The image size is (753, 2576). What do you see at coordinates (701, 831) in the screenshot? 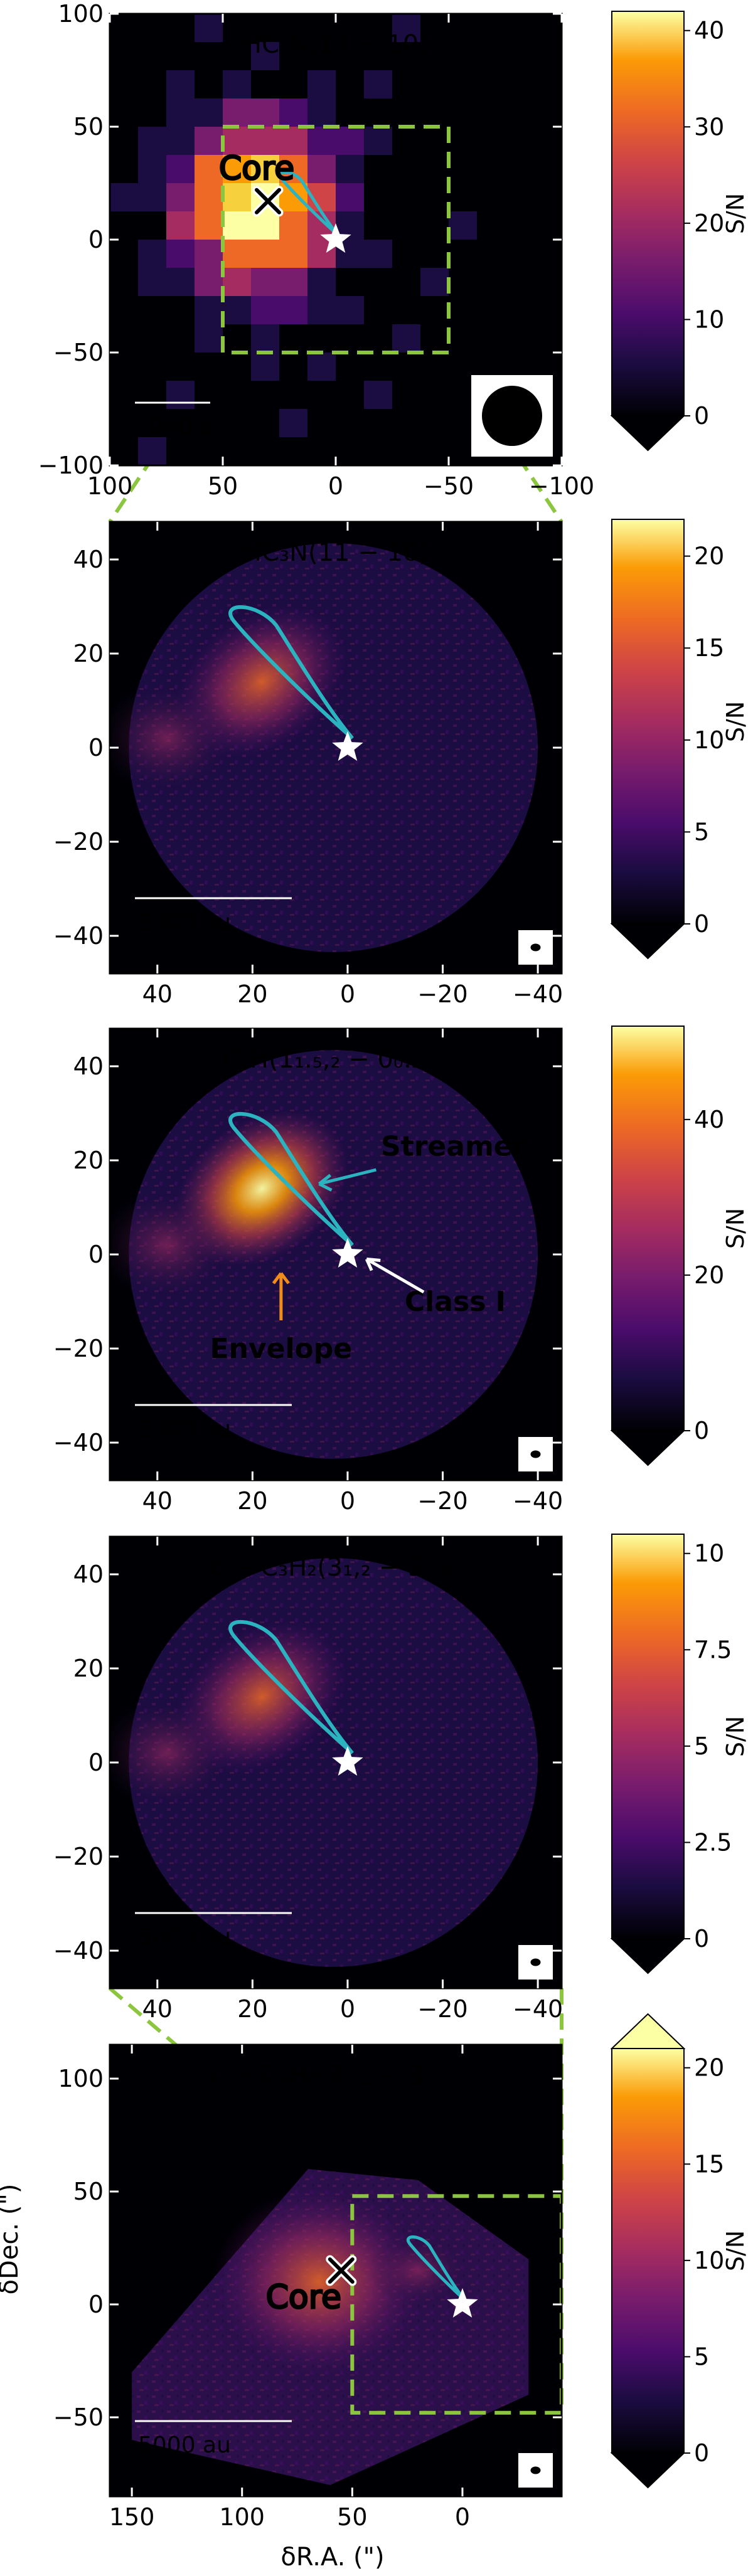
I see `colorbar-tick-label: 5` at bounding box center [701, 831].